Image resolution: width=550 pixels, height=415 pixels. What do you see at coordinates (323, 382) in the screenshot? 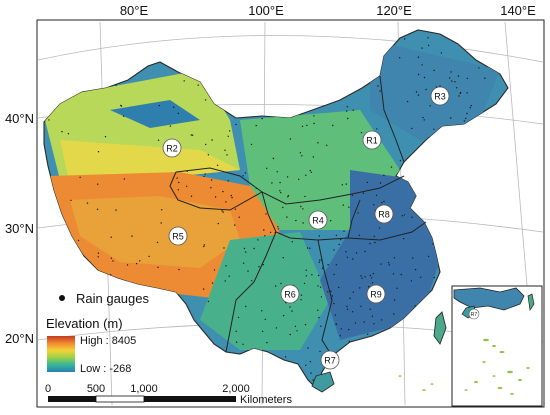
I see `hainan-island` at bounding box center [323, 382].